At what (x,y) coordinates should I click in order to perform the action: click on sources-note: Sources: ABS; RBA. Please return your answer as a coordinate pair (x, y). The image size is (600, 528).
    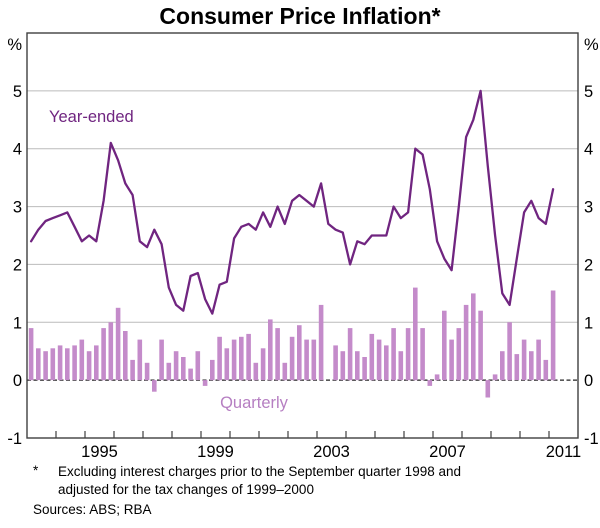
    Looking at the image, I should click on (92, 509).